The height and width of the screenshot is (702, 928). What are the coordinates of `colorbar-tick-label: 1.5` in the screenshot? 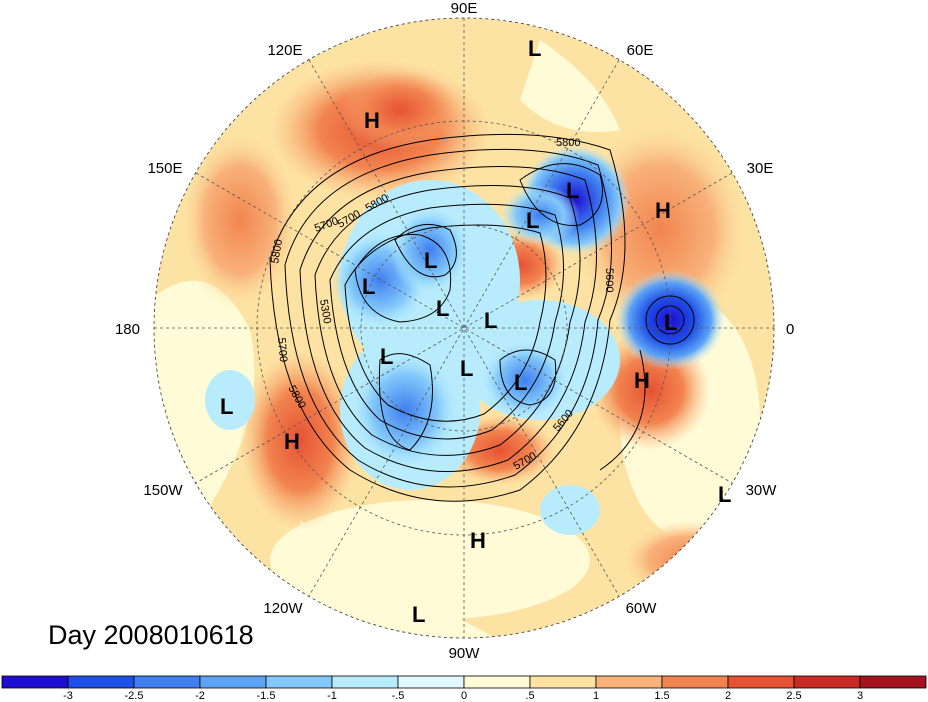 It's located at (661, 696).